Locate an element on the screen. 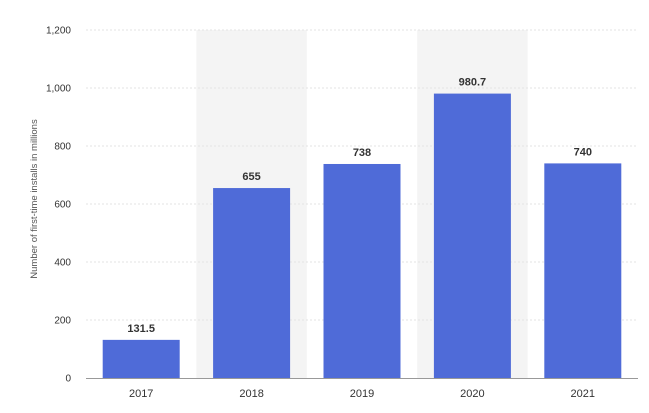 This screenshot has width=649, height=413. bar-2018 is located at coordinates (252, 283).